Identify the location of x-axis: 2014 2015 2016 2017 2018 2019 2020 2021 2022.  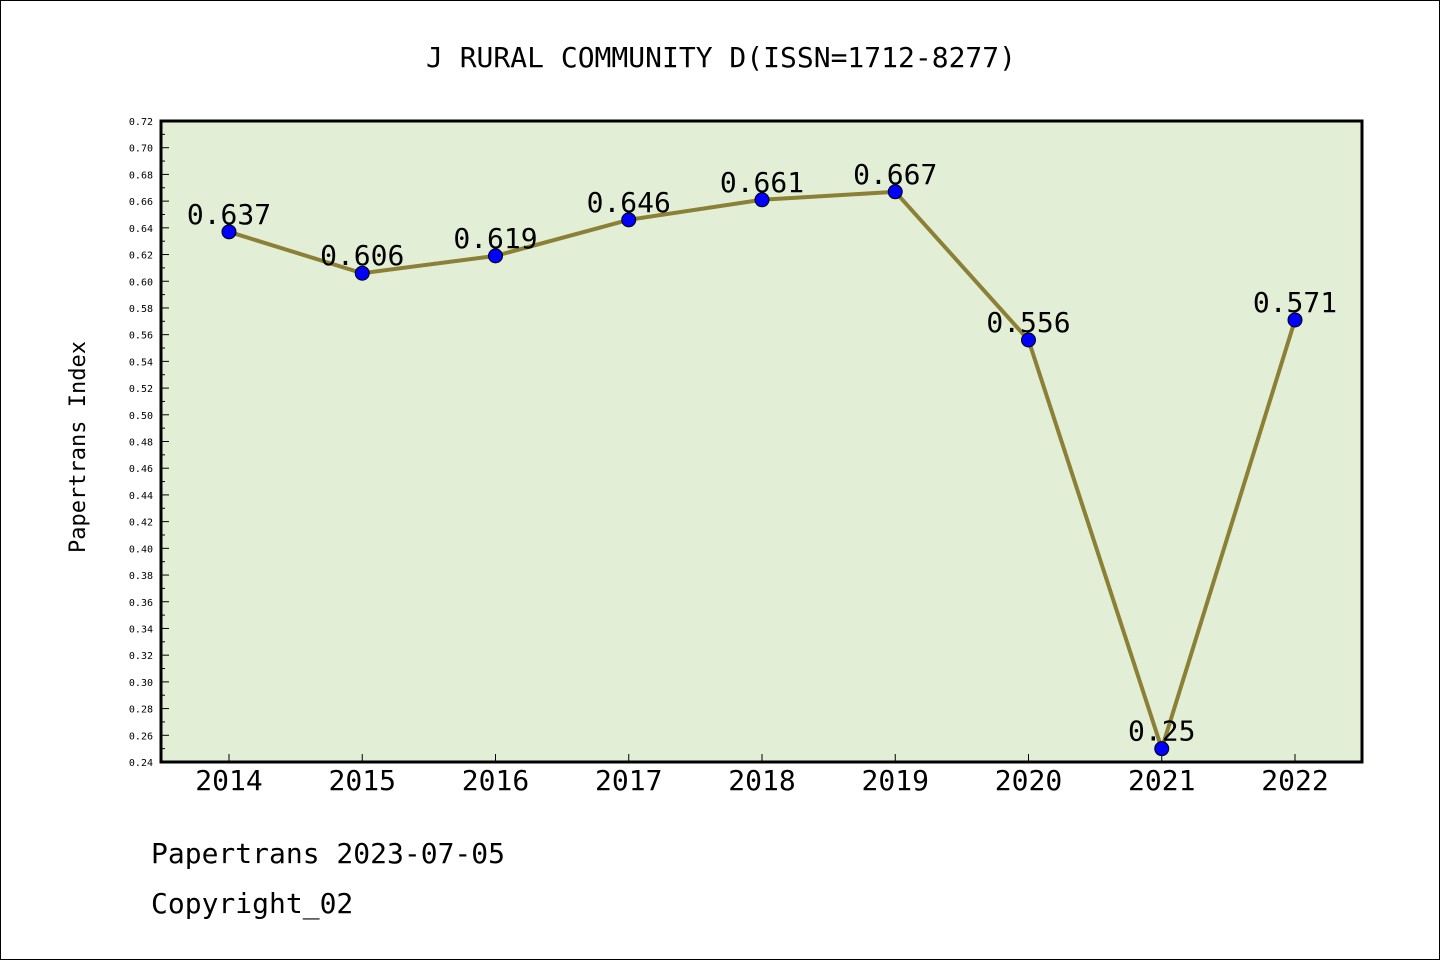
(762, 775).